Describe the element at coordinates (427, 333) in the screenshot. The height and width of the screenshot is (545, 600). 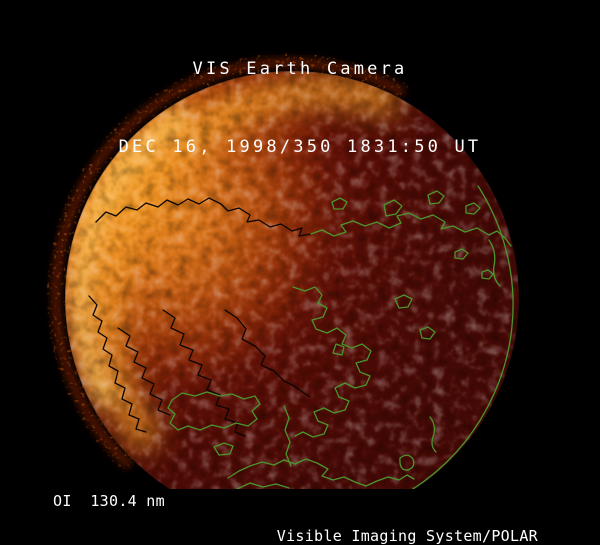
I see `small-island-c` at that location.